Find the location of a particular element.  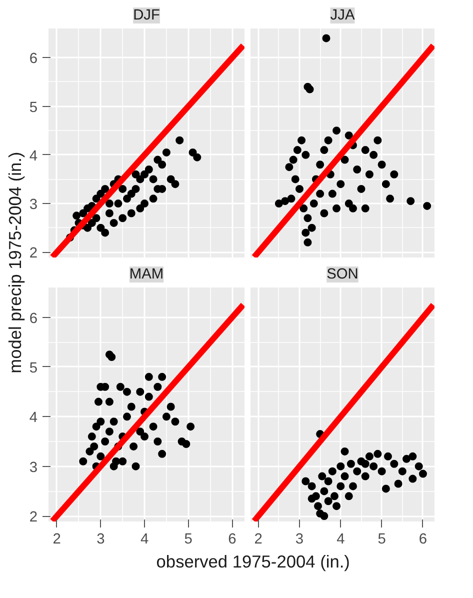

chart-title: DJF is located at coordinates (146, 16).